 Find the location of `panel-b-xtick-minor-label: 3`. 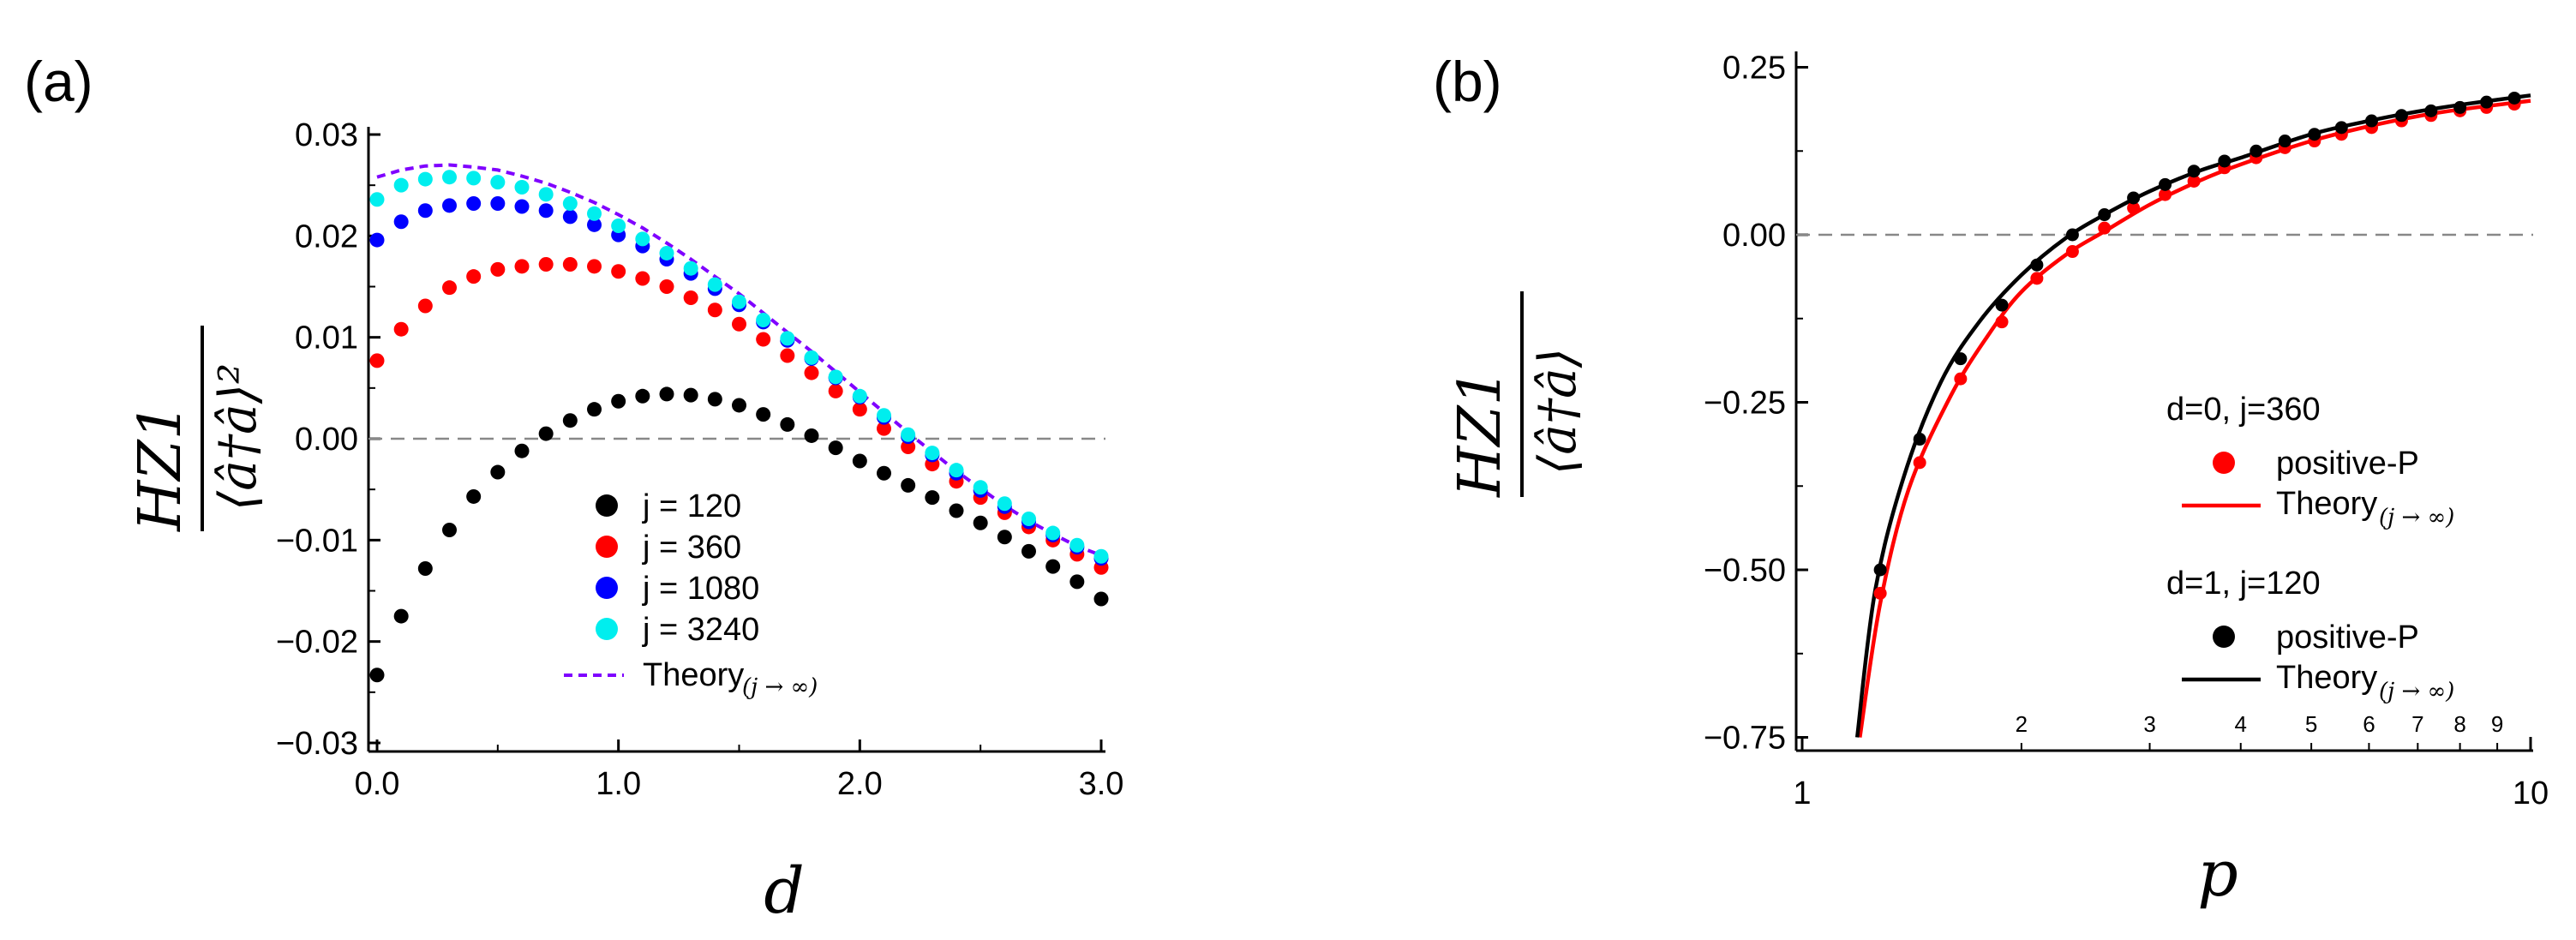

panel-b-xtick-minor-label: 3 is located at coordinates (2149, 724).